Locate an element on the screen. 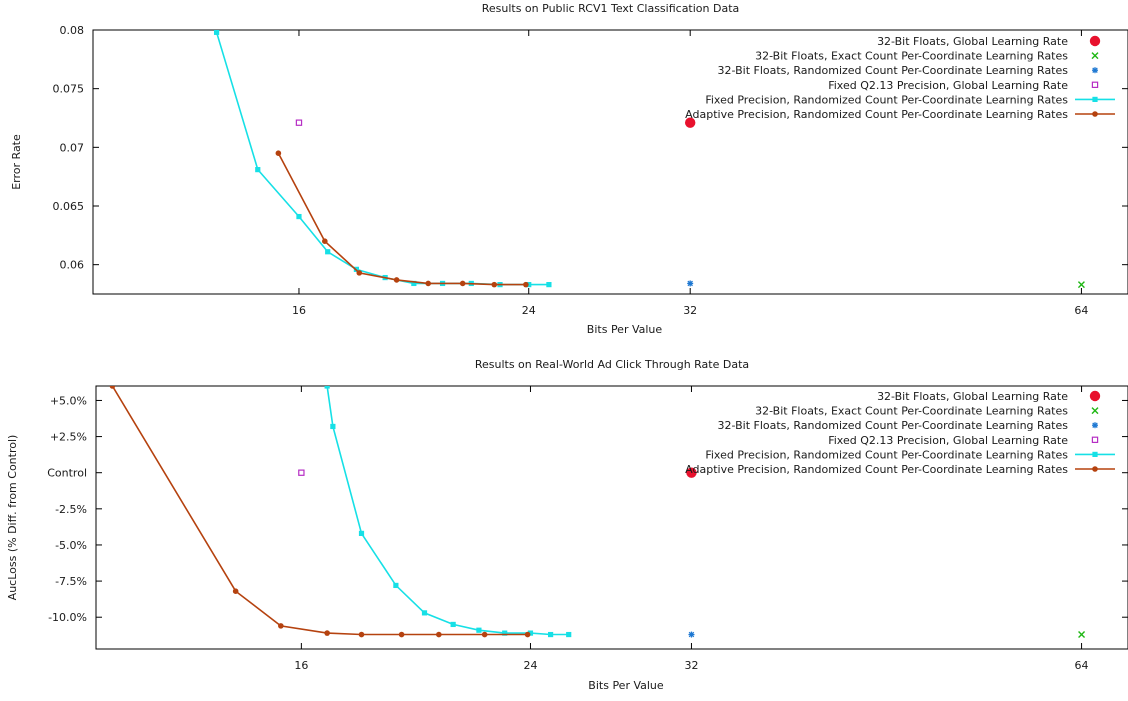  y-tick-label: 0.06 is located at coordinates (72, 265).